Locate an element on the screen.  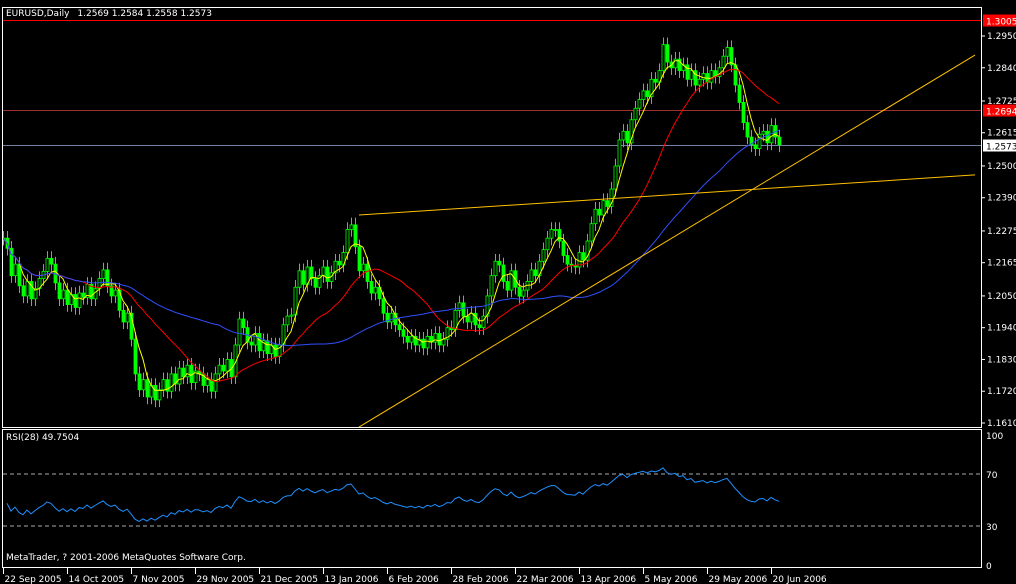
price-tick-label: 1.1720 is located at coordinates (1001, 392).